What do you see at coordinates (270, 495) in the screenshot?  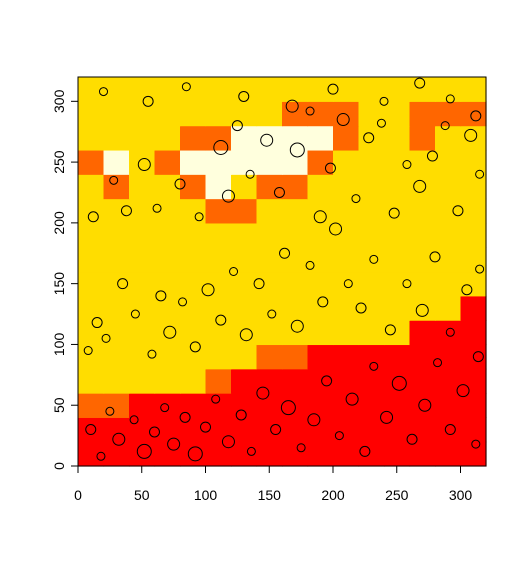 I see `x-tick-label: 150` at bounding box center [270, 495].